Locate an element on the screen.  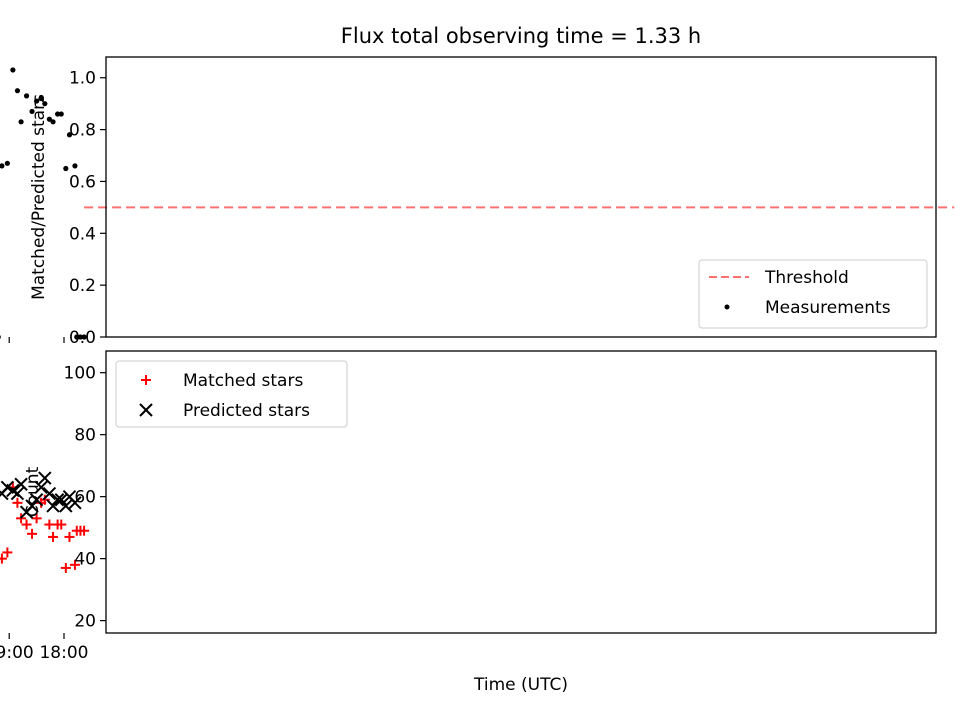
measurement-points is located at coordinates (43, 203).